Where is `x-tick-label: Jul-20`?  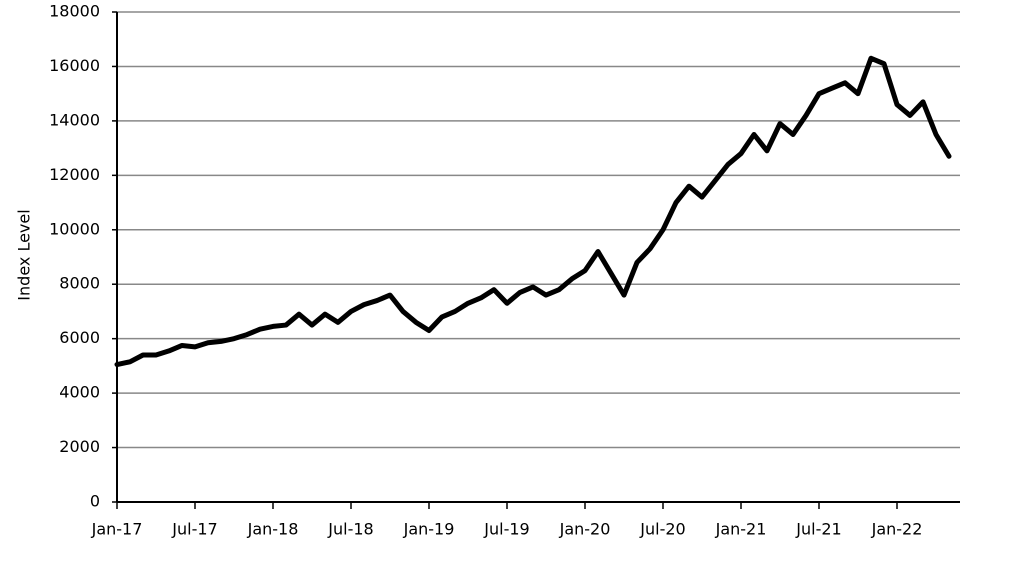 x-tick-label: Jul-20 is located at coordinates (662, 529).